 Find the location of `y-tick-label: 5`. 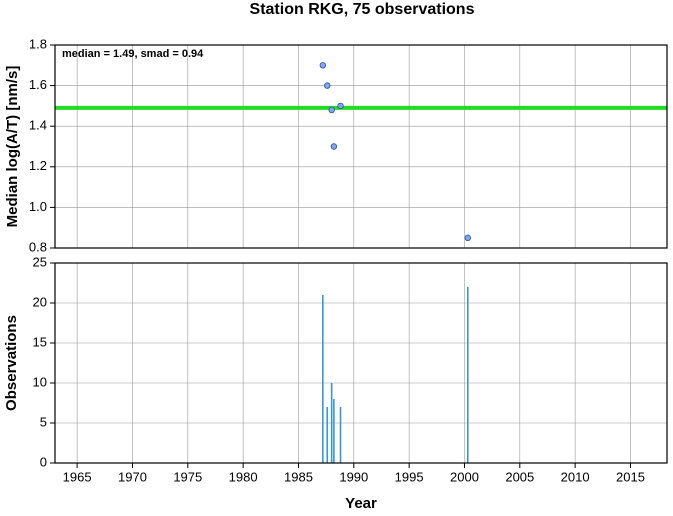

y-tick-label: 5 is located at coordinates (43, 421).